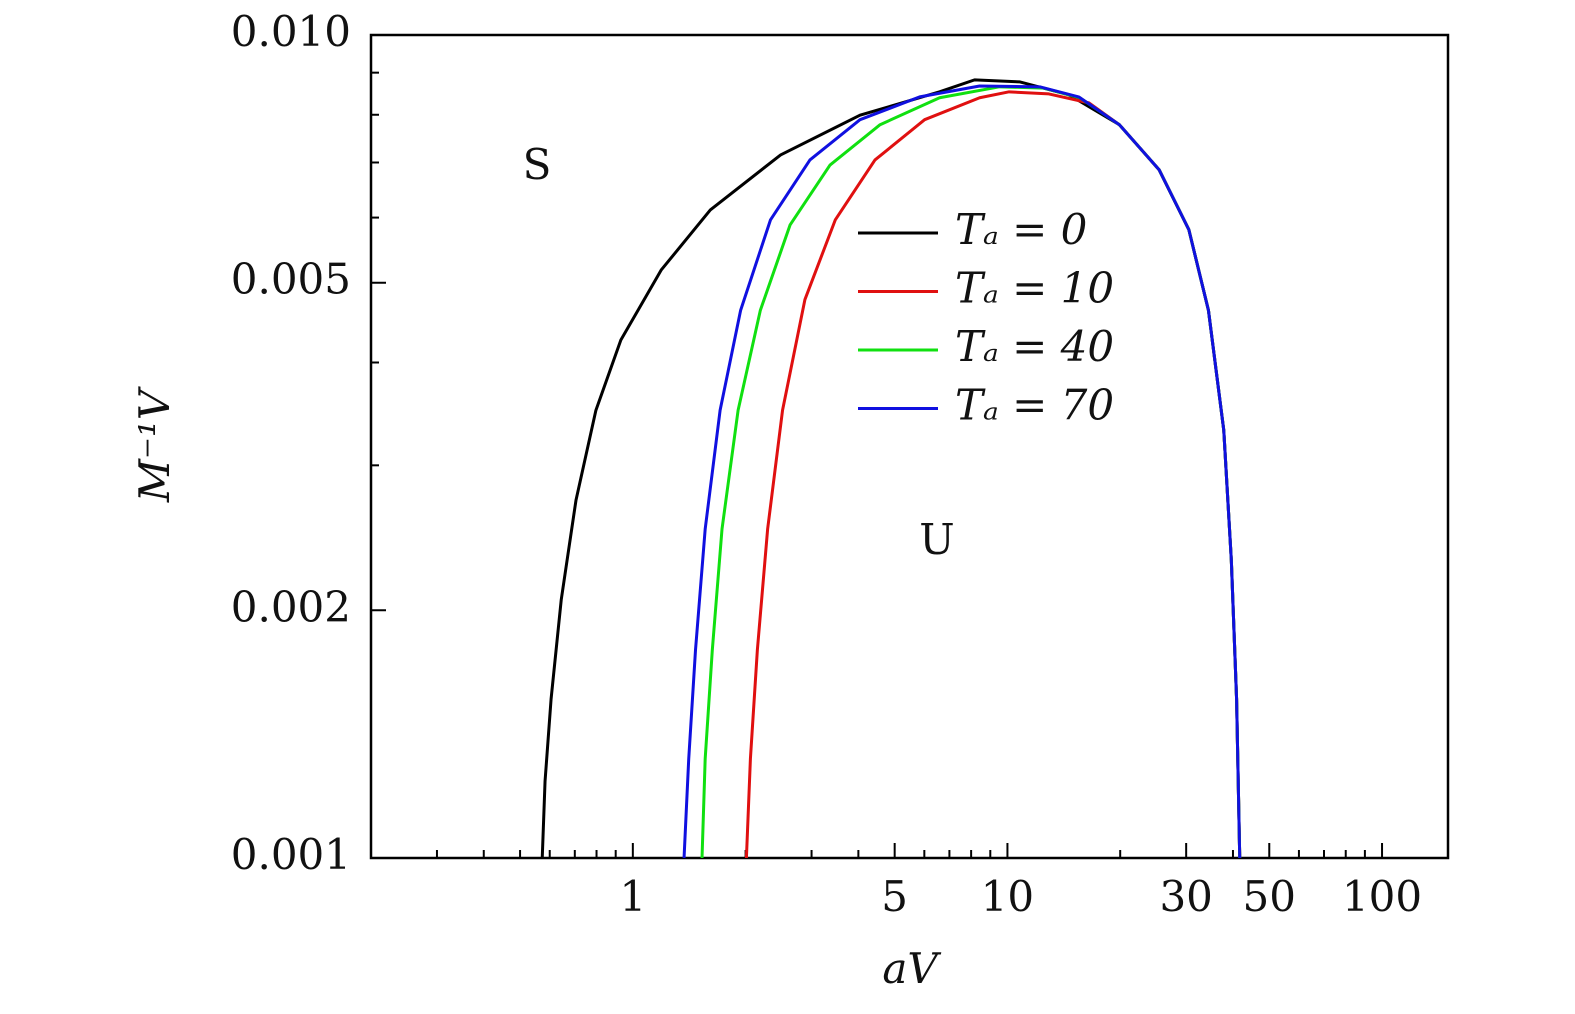  What do you see at coordinates (1269, 896) in the screenshot?
I see `x-tick-label: 50` at bounding box center [1269, 896].